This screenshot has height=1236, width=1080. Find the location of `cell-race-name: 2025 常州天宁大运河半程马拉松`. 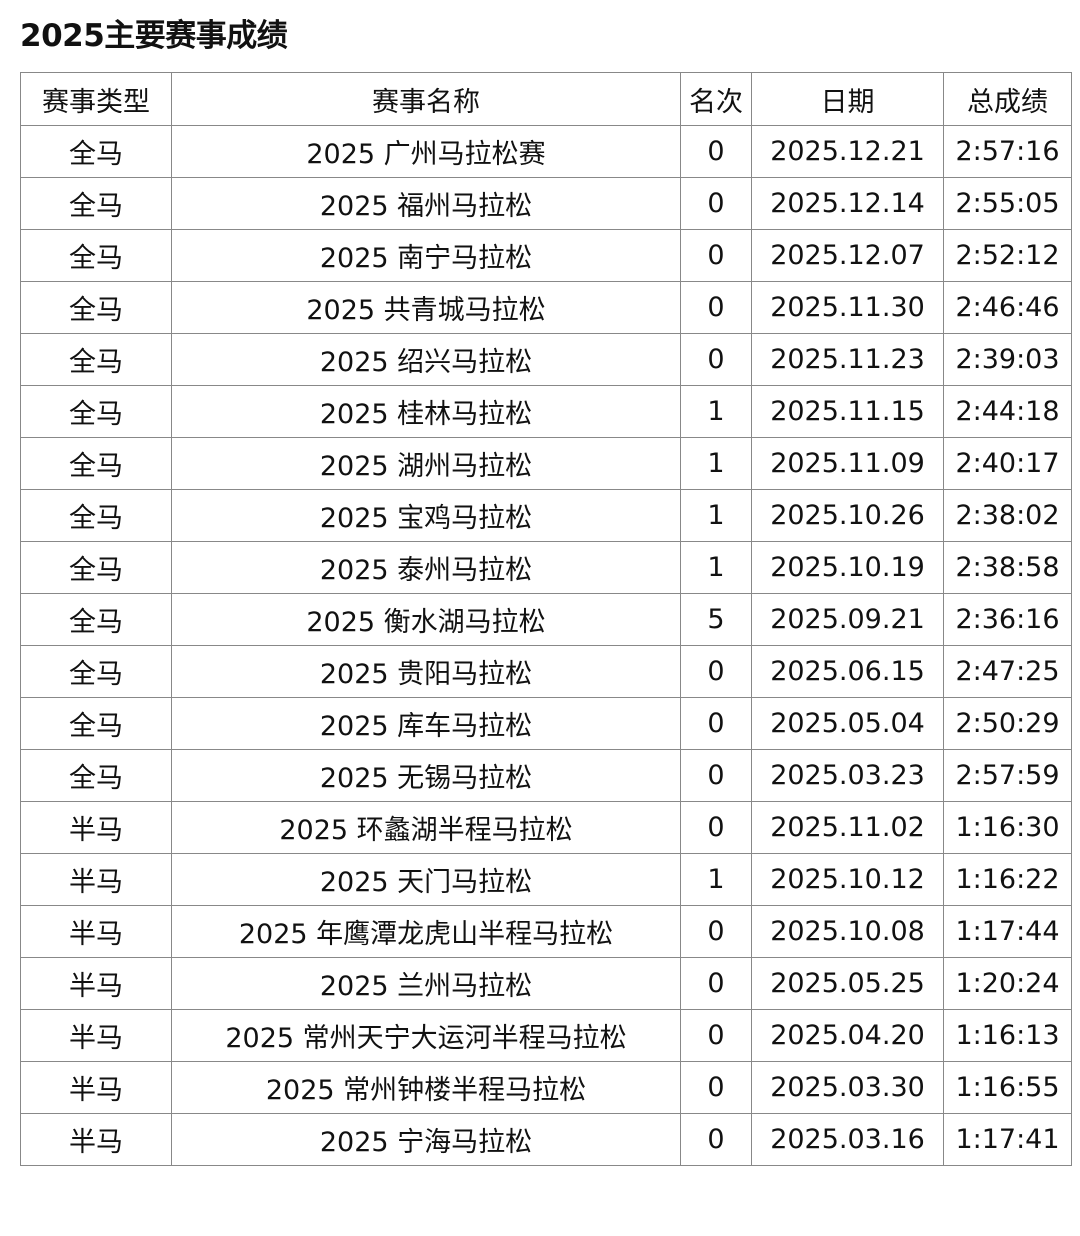

cell-race-name: 2025 常州天宁大运河半程马拉松 is located at coordinates (426, 1035).